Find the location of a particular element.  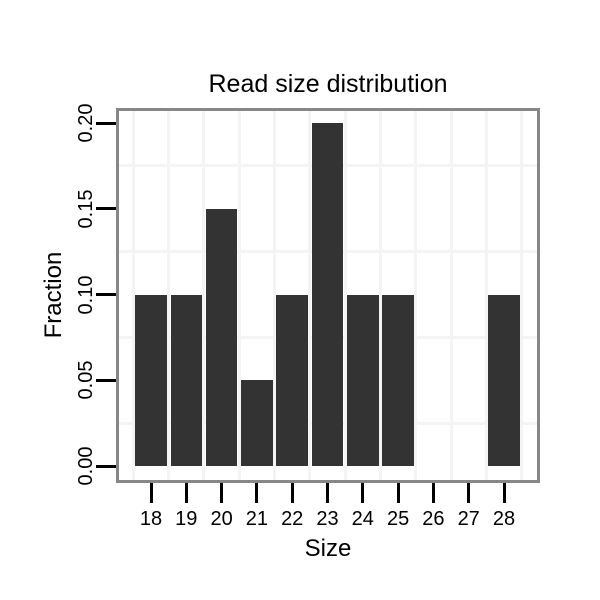

y-tick-label: 0.05 is located at coordinates (86, 380).